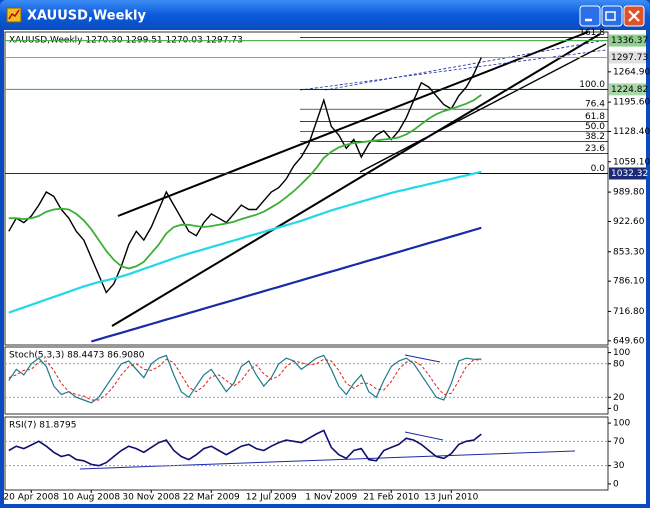 Image resolution: width=650 pixels, height=512 pixels. Describe the element at coordinates (619, 398) in the screenshot. I see `y-tick-label: 20` at that location.